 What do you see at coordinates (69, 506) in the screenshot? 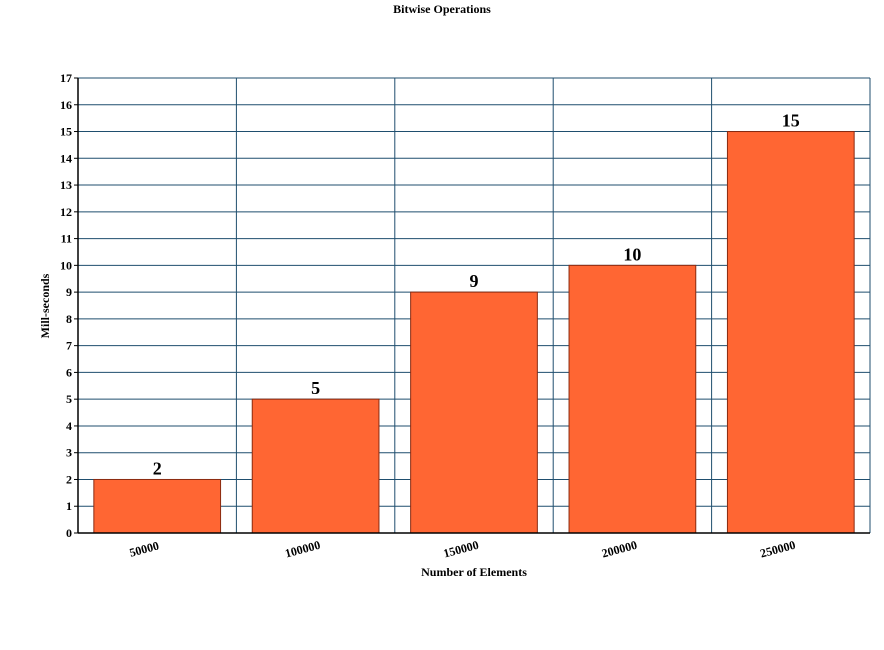
I see `y-tick-label: 1` at bounding box center [69, 506].